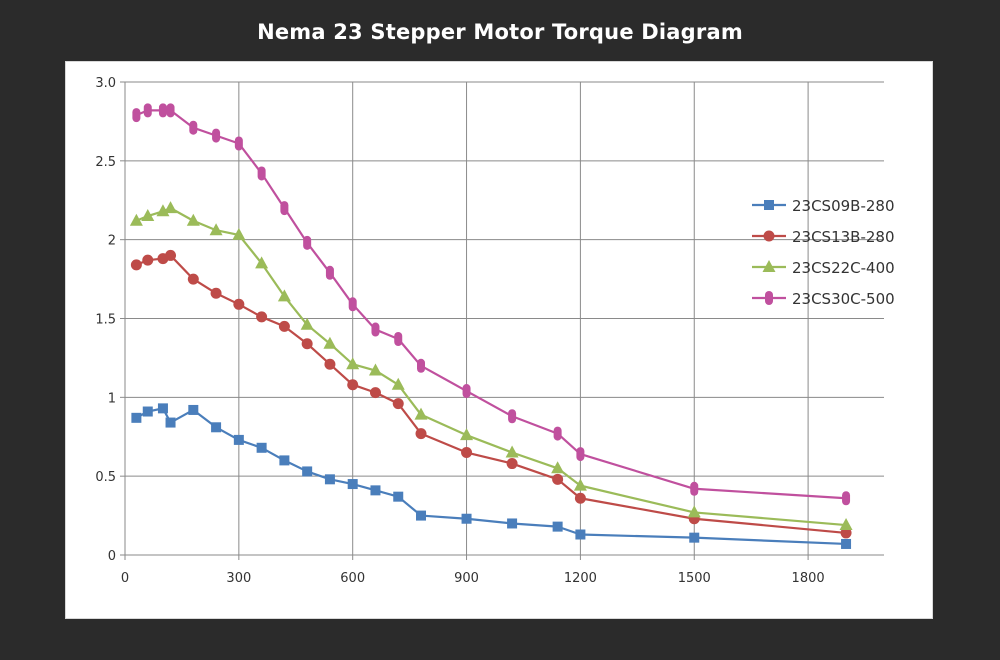 The image size is (1000, 660). I want to click on y-tick-label: 2.5, so click(105, 162).